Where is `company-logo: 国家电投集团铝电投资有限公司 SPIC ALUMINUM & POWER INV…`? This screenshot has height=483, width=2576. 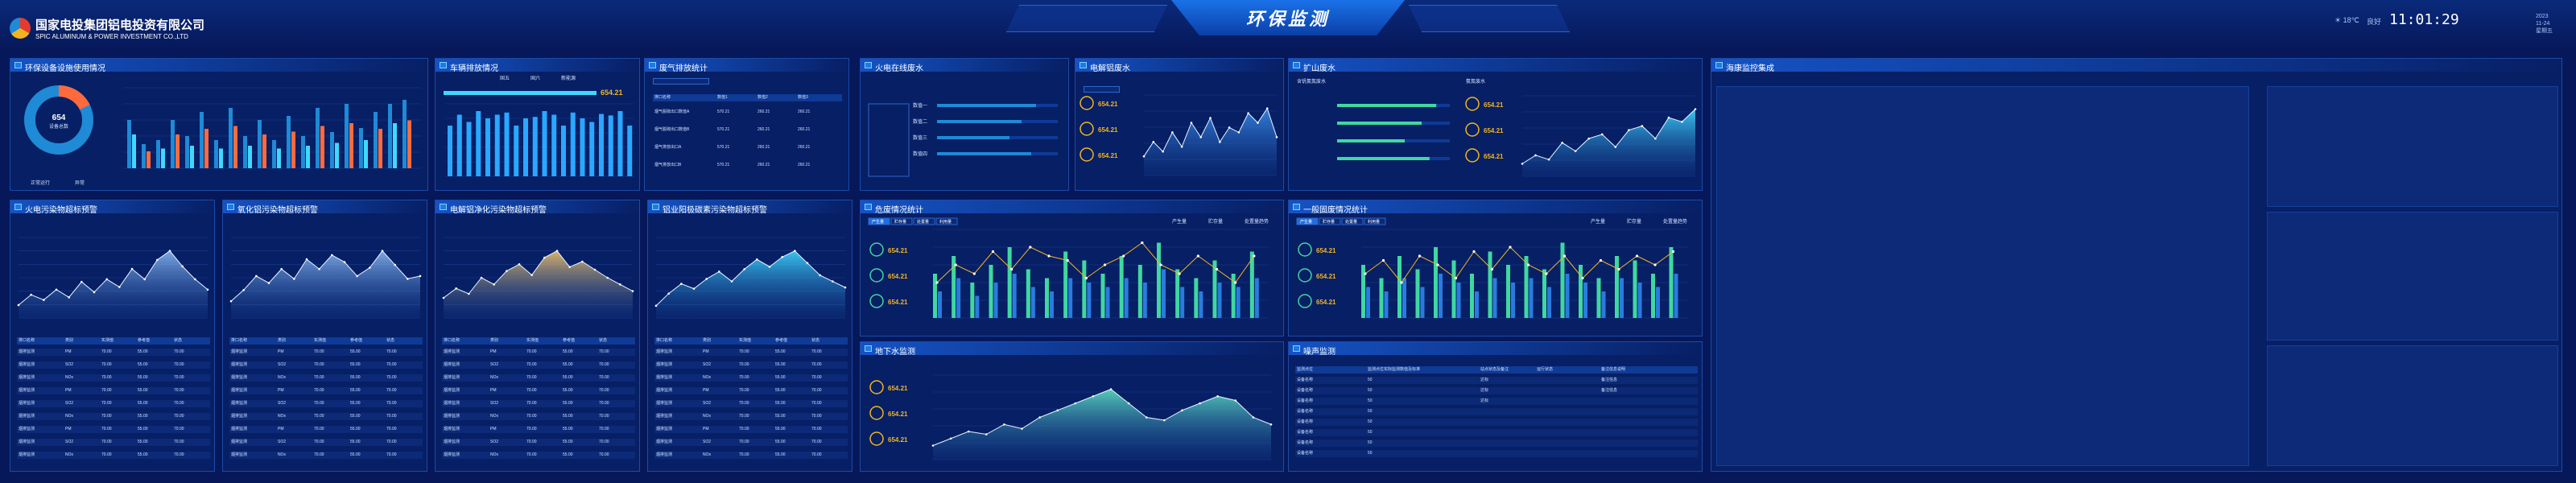 company-logo: 国家电投集团铝电投资有限公司 SPIC ALUMINUM & POWER INV… is located at coordinates (107, 28).